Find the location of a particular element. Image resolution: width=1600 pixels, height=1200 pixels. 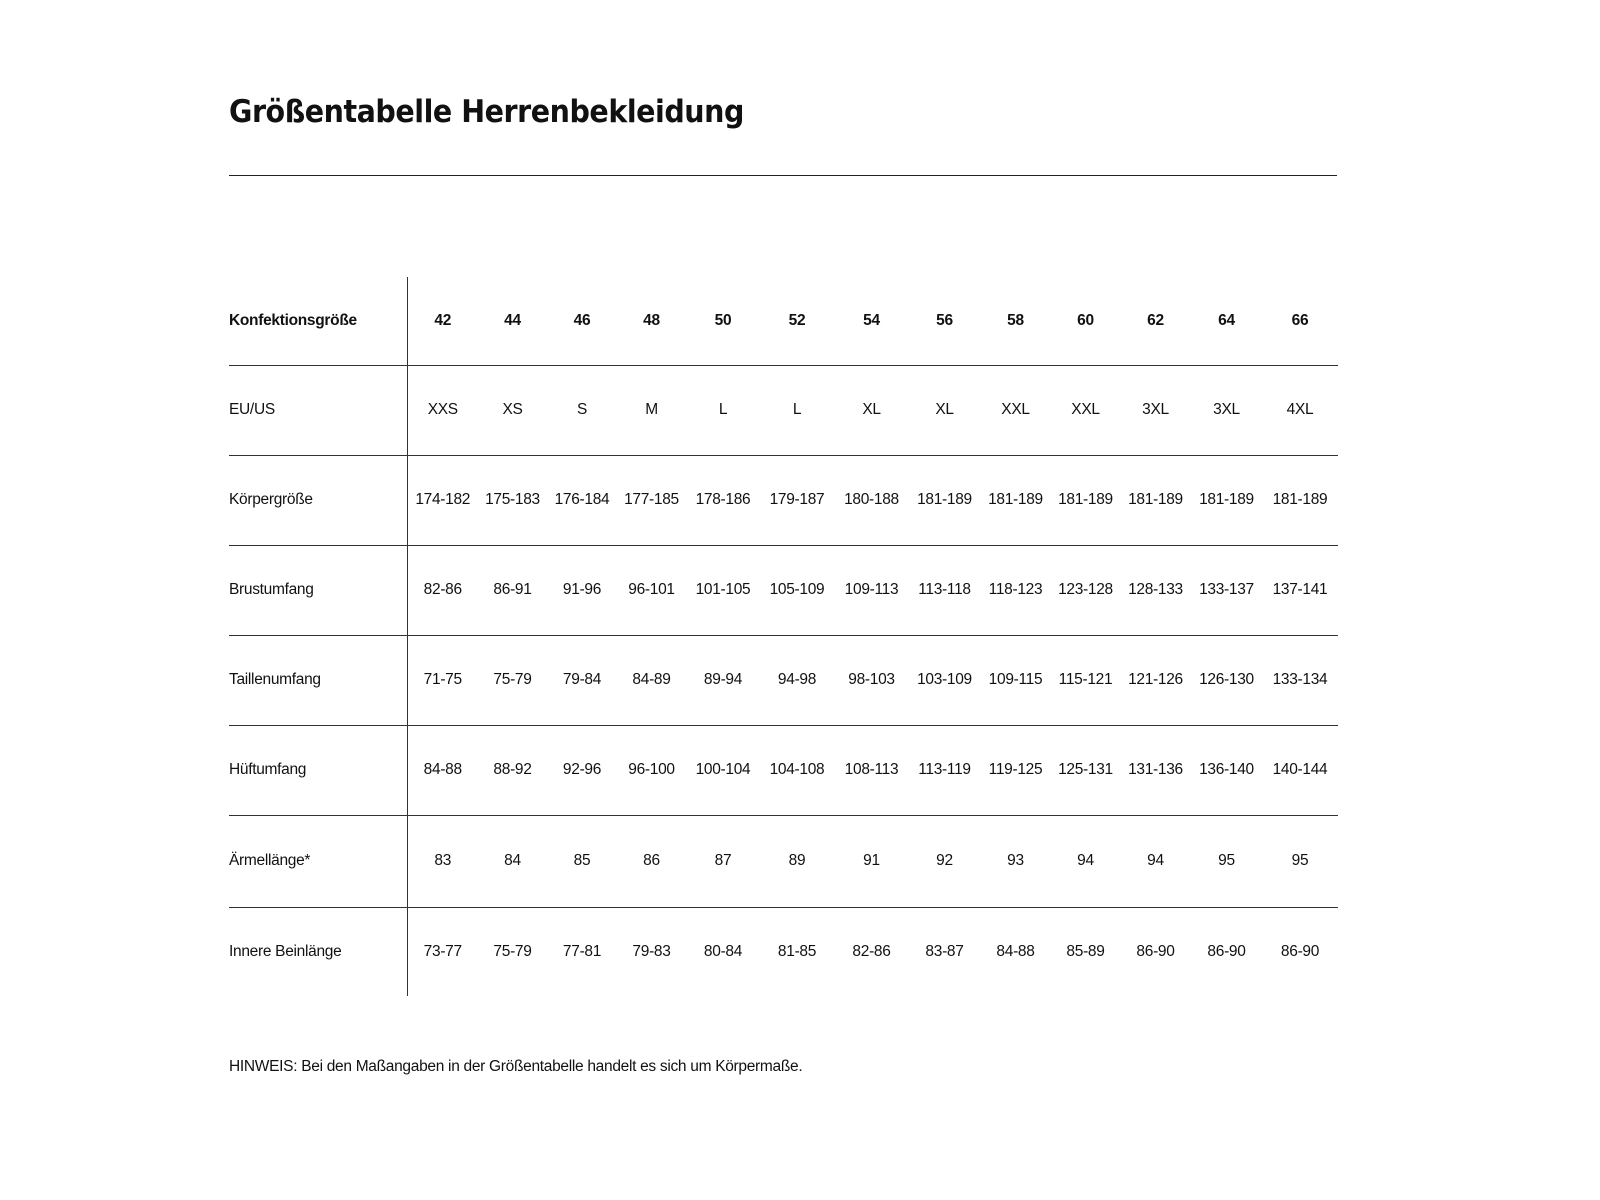

table-cell: 108-113 is located at coordinates (871, 769).